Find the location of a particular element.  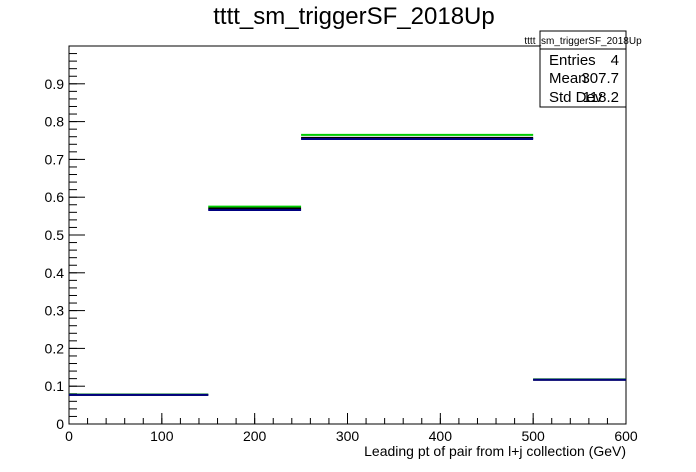

y-tick-label: 0 is located at coordinates (60, 424).